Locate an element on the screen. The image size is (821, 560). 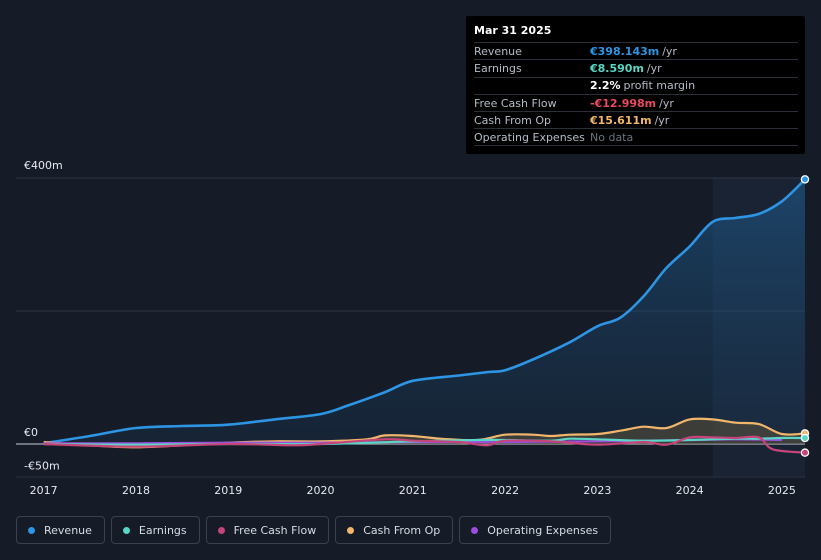
legend-label: Revenue is located at coordinates (68, 530).